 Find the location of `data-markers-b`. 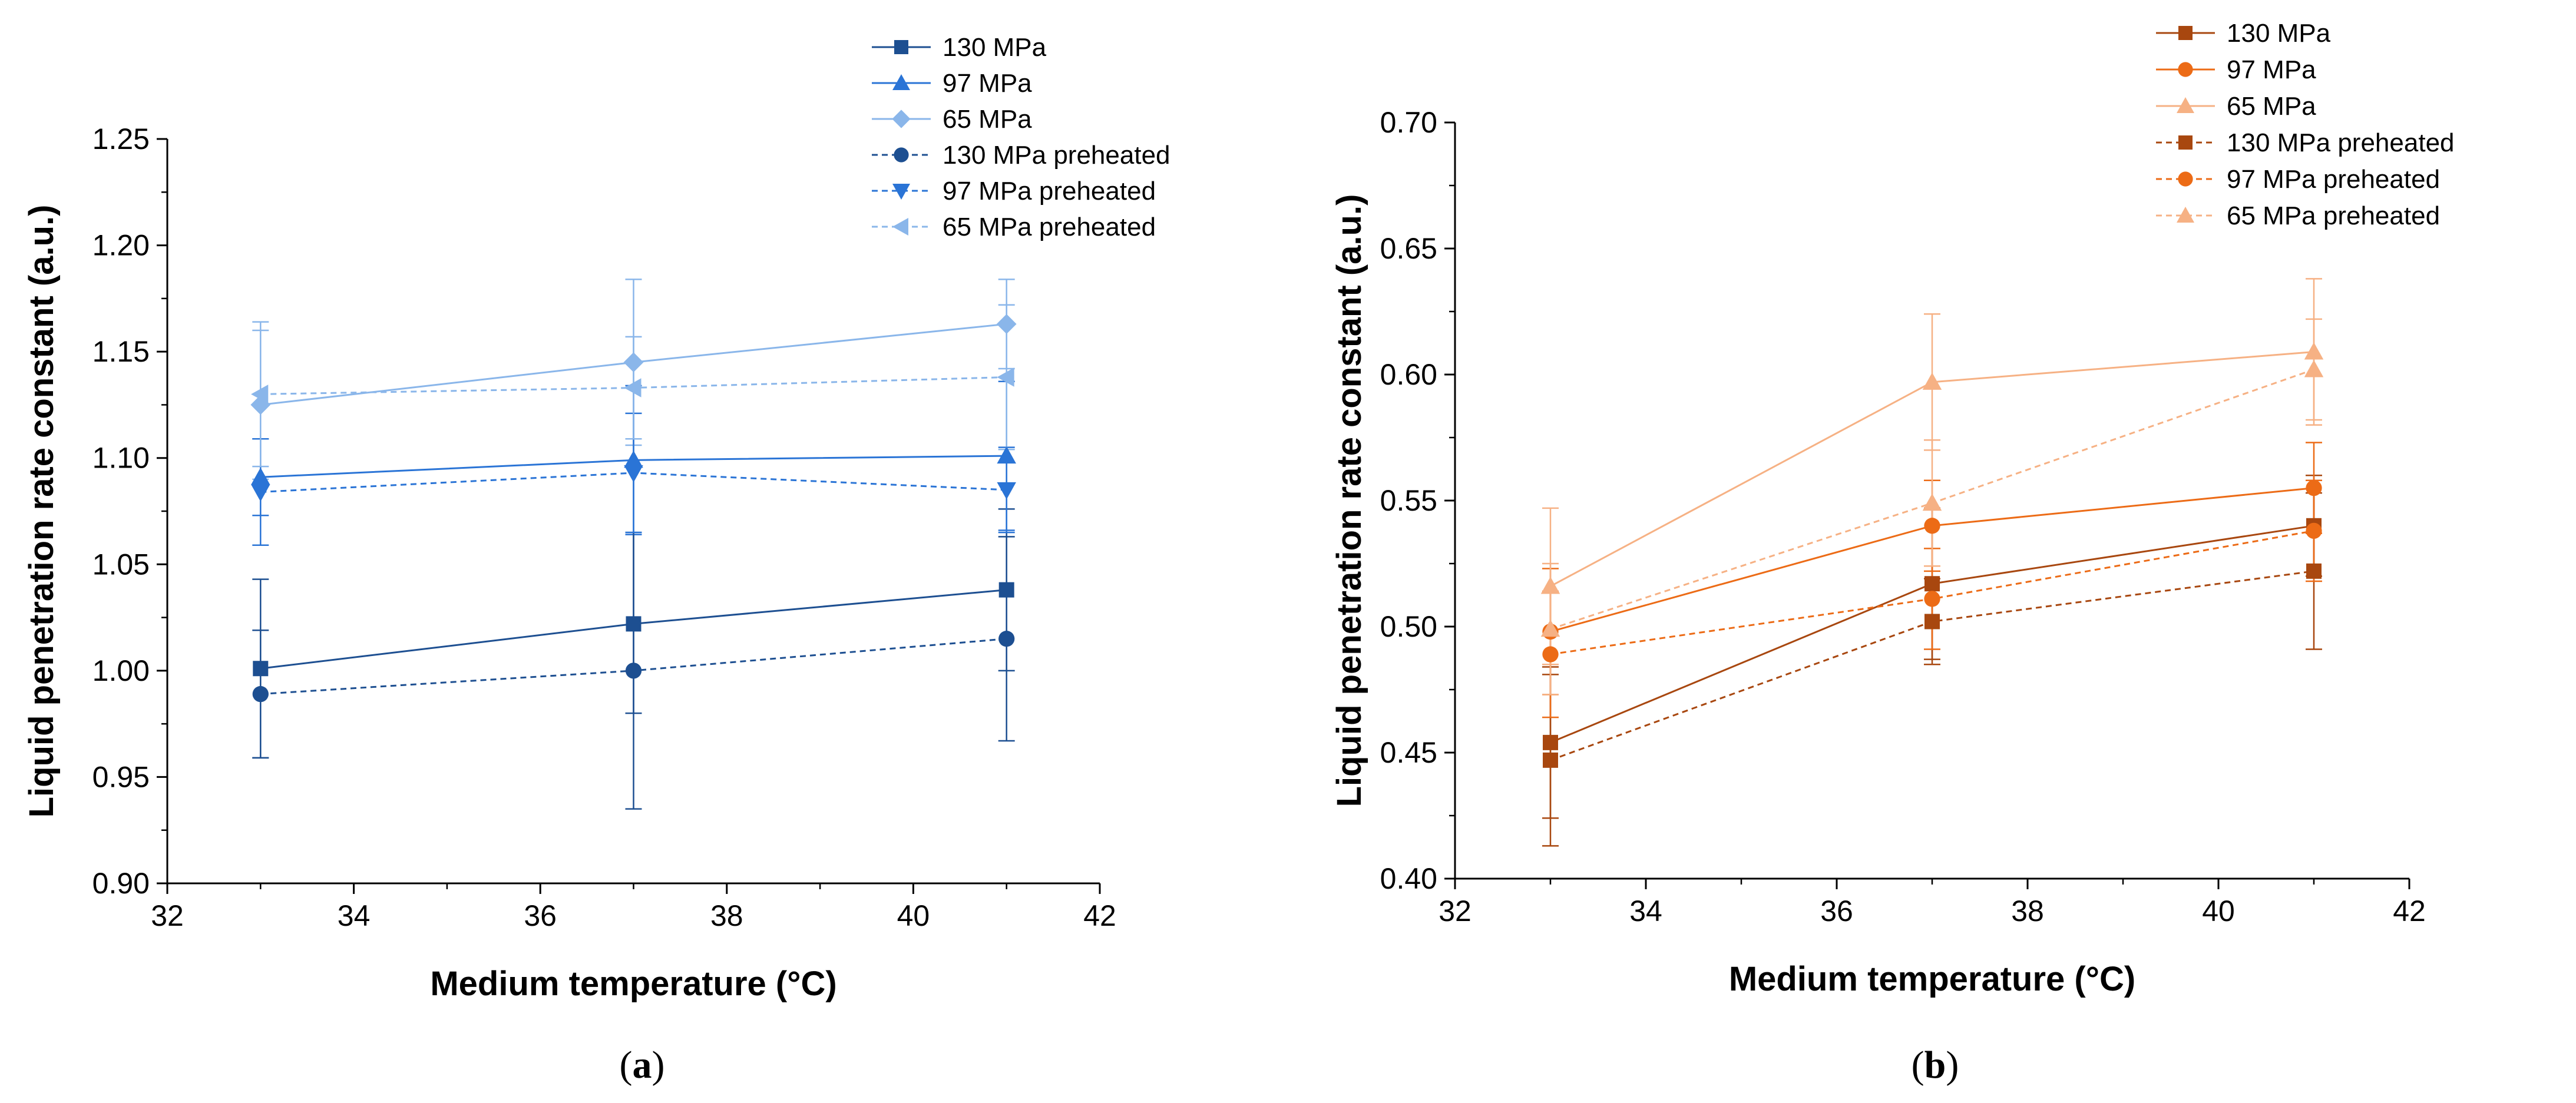

data-markers-b is located at coordinates (1932, 555).